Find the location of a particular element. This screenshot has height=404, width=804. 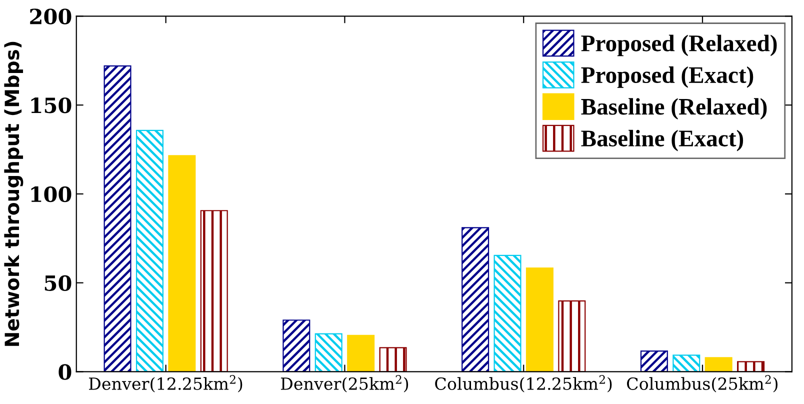

y-tick-label: 50 is located at coordinates (58, 283).